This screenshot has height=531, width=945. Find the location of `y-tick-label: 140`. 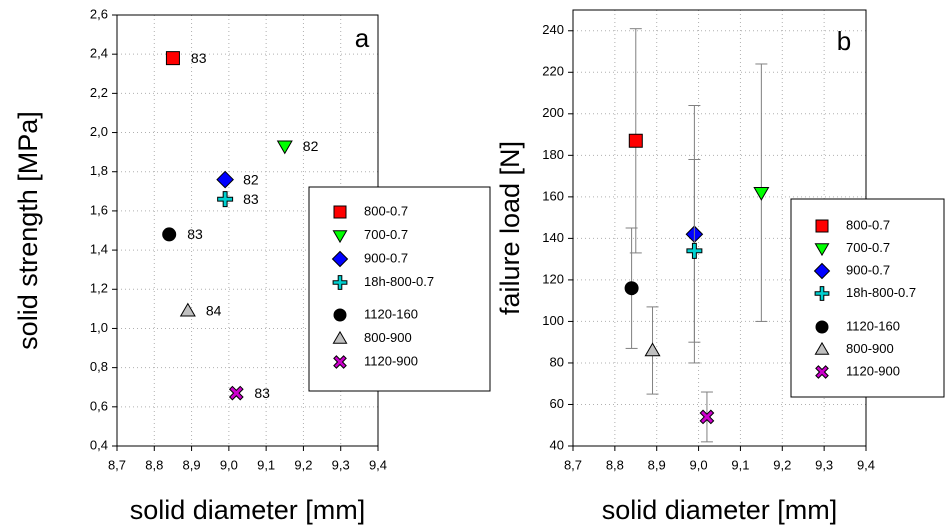

y-tick-label: 140 is located at coordinates (553, 237).